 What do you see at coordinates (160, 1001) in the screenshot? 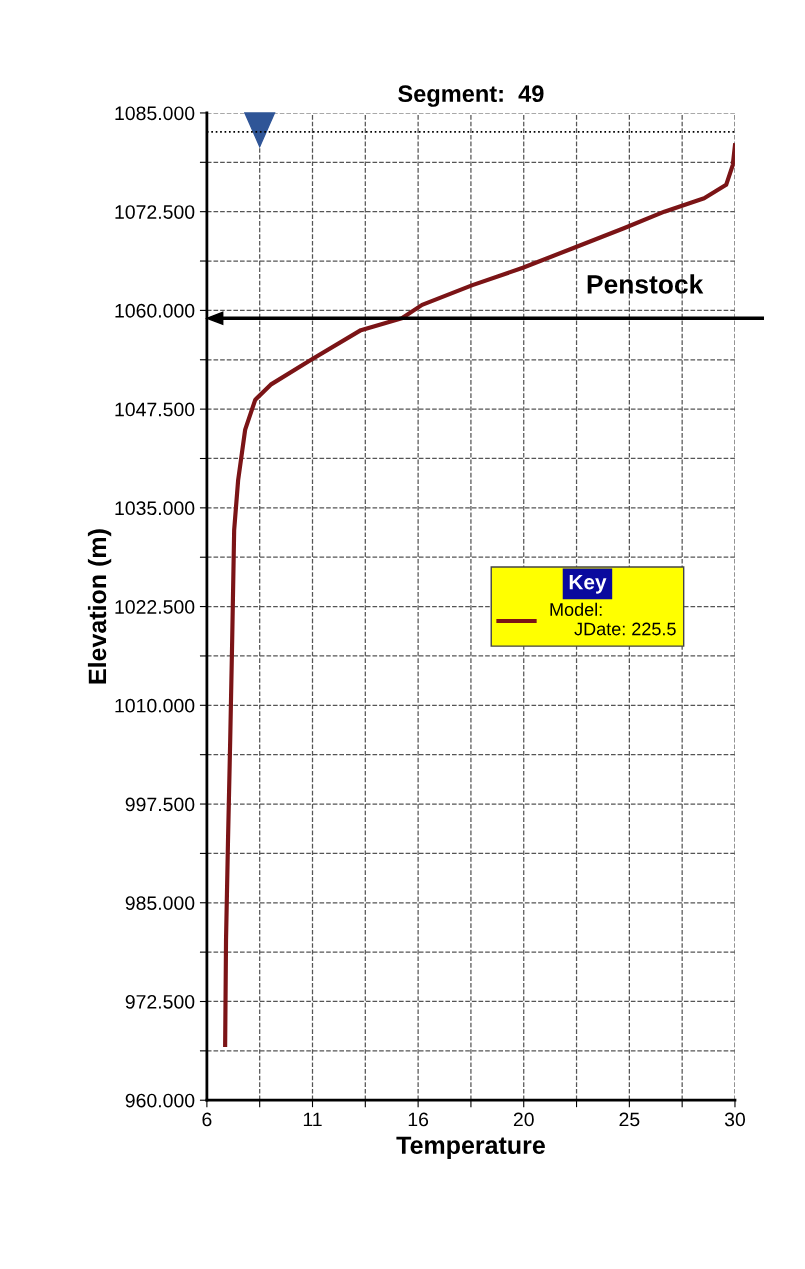
I see `y-tick-label: 972.500` at bounding box center [160, 1001].